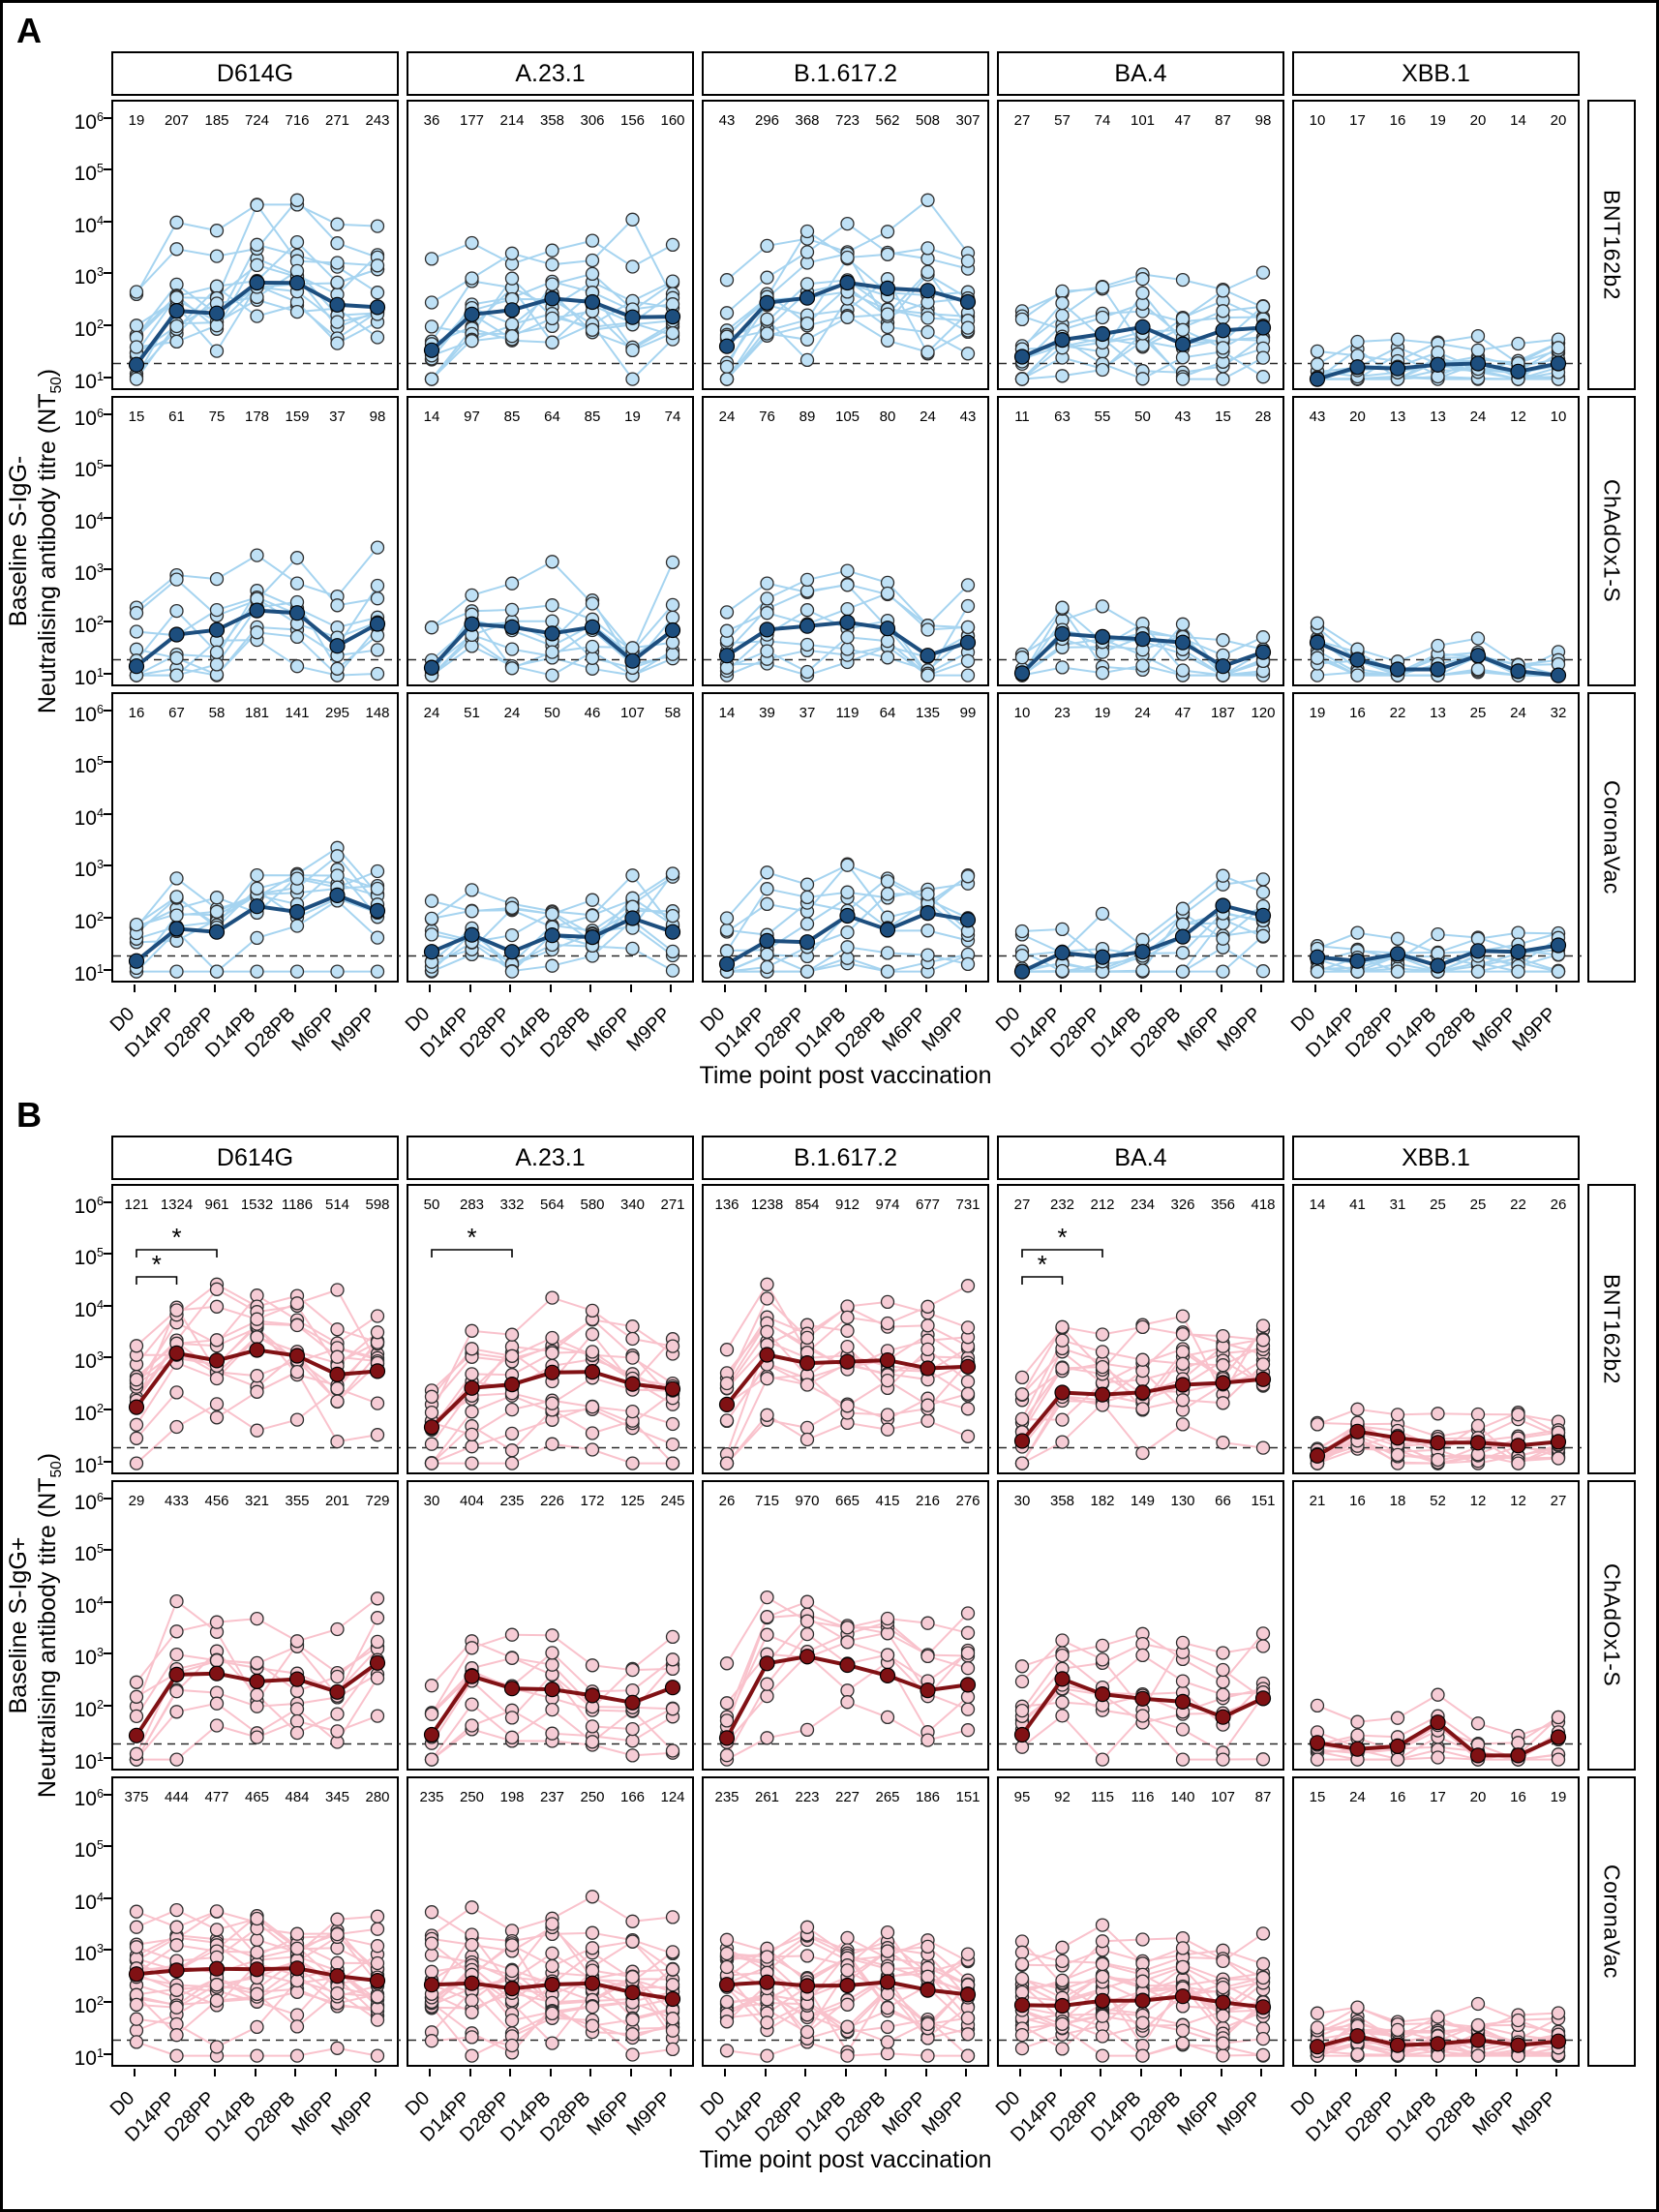 Image resolution: width=1659 pixels, height=2212 pixels. I want to click on gmt-value: 172, so click(592, 1501).